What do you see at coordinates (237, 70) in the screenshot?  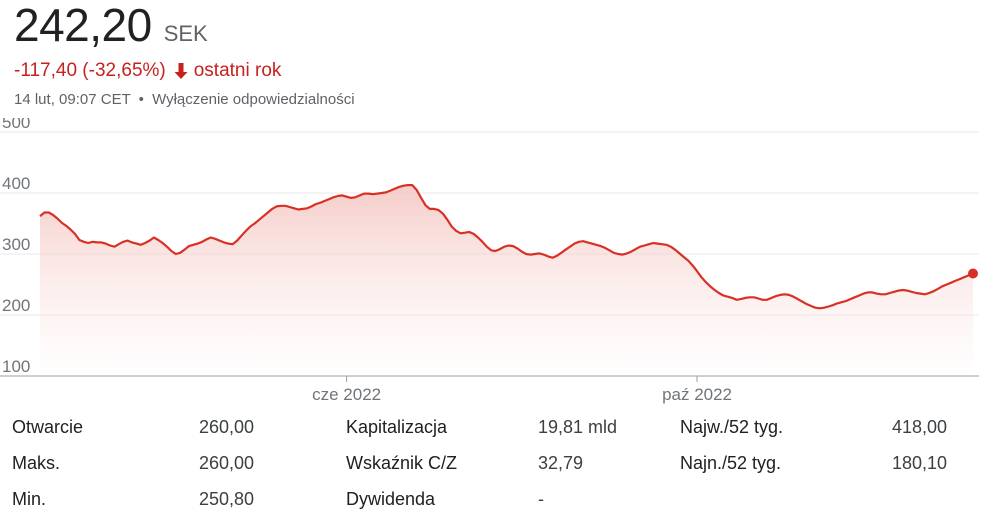 I see `change-period: ostatni rok` at bounding box center [237, 70].